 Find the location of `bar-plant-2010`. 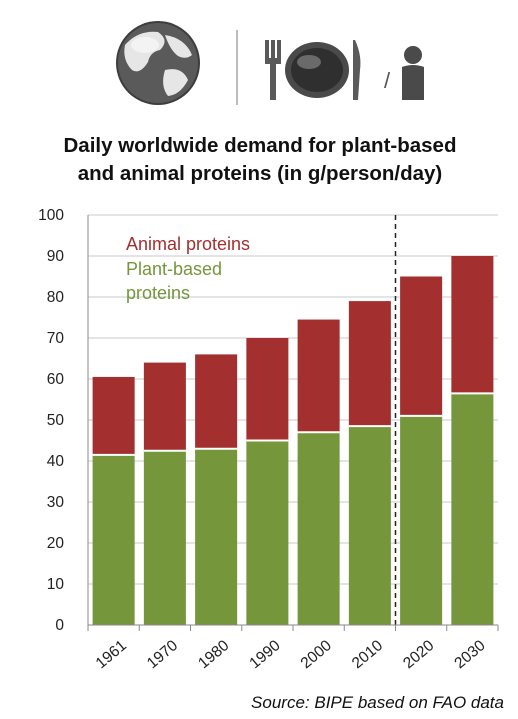

bar-plant-2010 is located at coordinates (369, 525).